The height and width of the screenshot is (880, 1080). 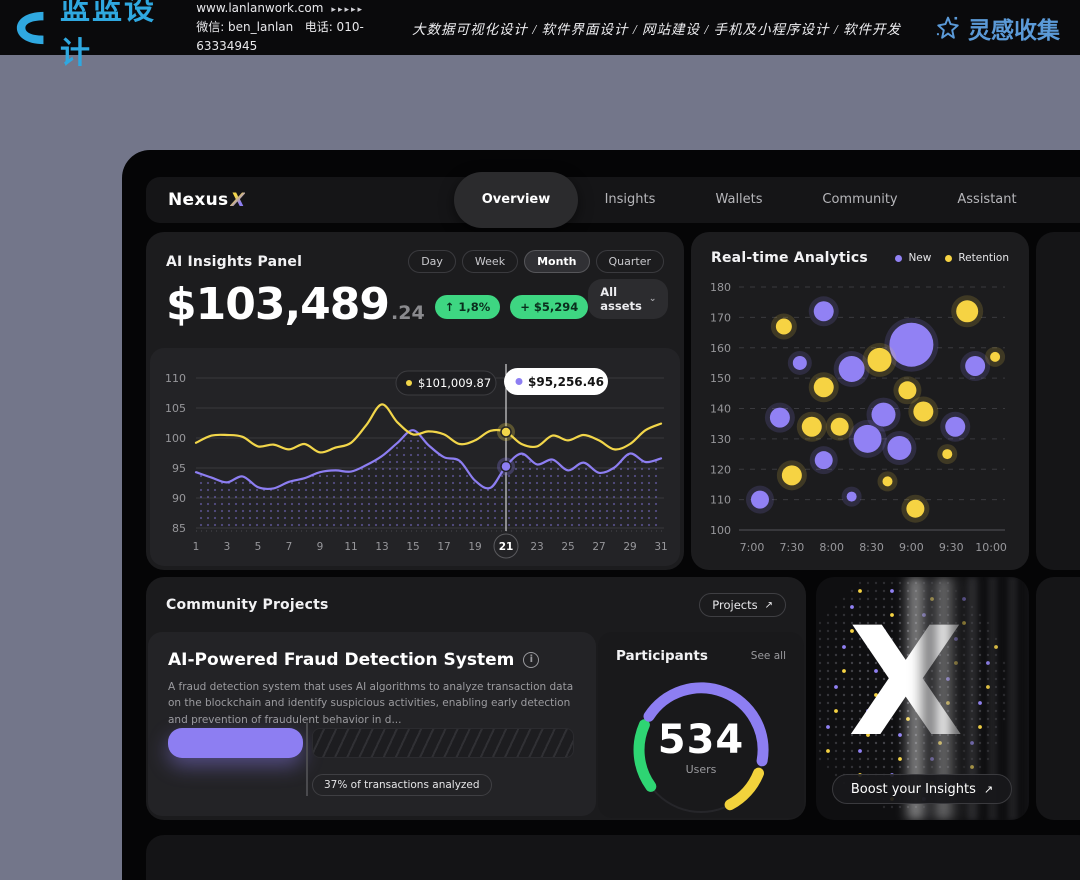 I want to click on svg-text: 29, so click(x=629, y=547).